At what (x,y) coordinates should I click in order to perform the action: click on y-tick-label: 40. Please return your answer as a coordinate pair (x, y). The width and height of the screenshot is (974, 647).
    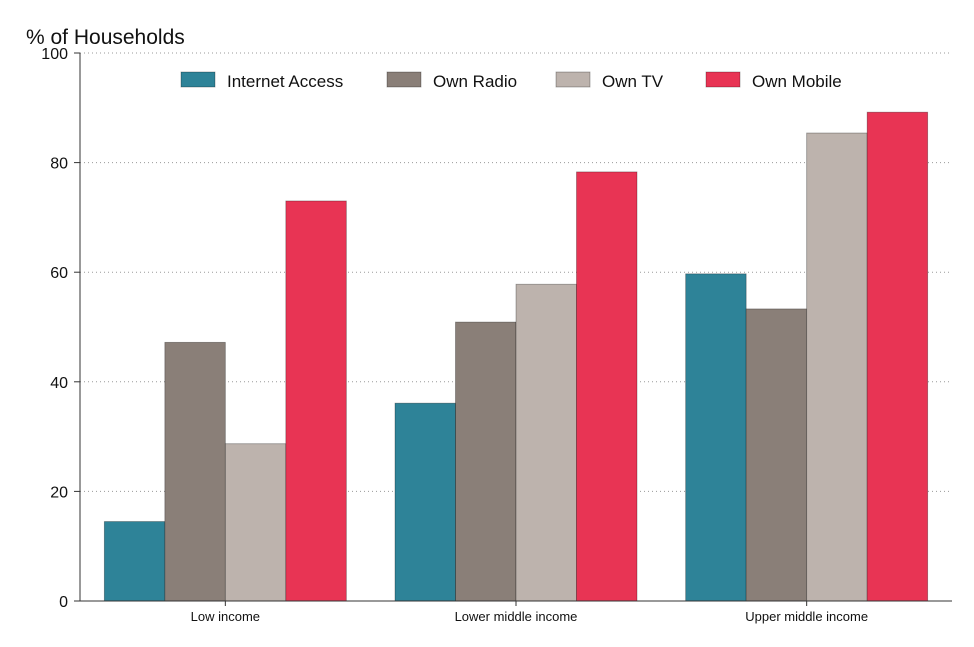
    Looking at the image, I should click on (59, 383).